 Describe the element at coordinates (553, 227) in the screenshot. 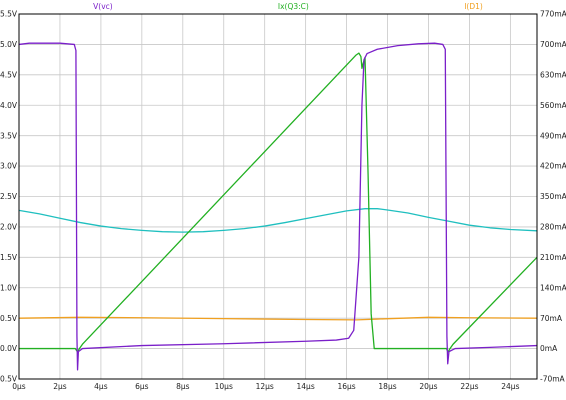

I see `y-right-tick-label: 280mA` at that location.